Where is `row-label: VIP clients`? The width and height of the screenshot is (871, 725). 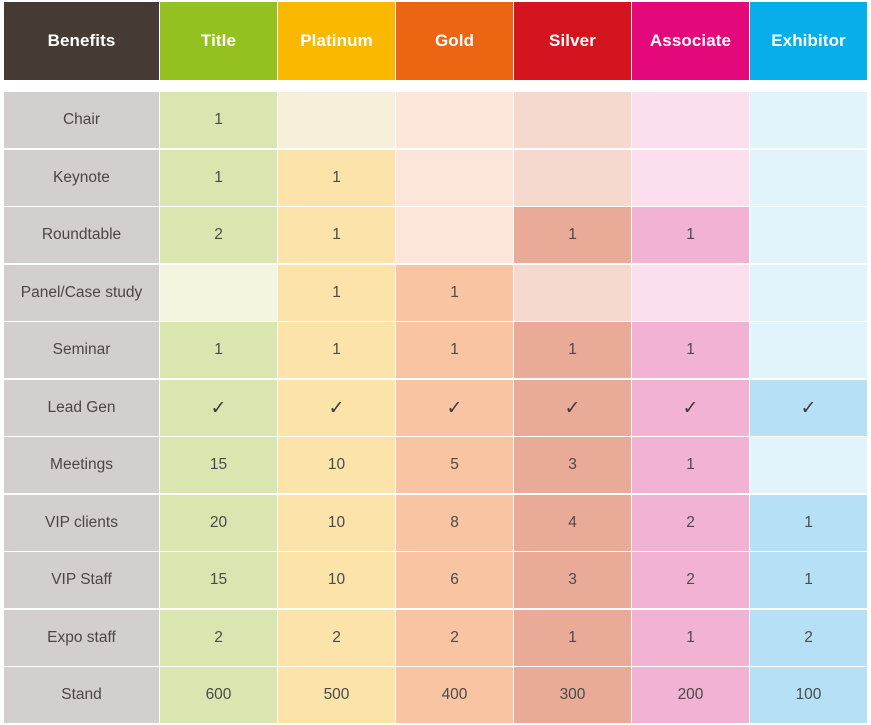 row-label: VIP clients is located at coordinates (81, 522).